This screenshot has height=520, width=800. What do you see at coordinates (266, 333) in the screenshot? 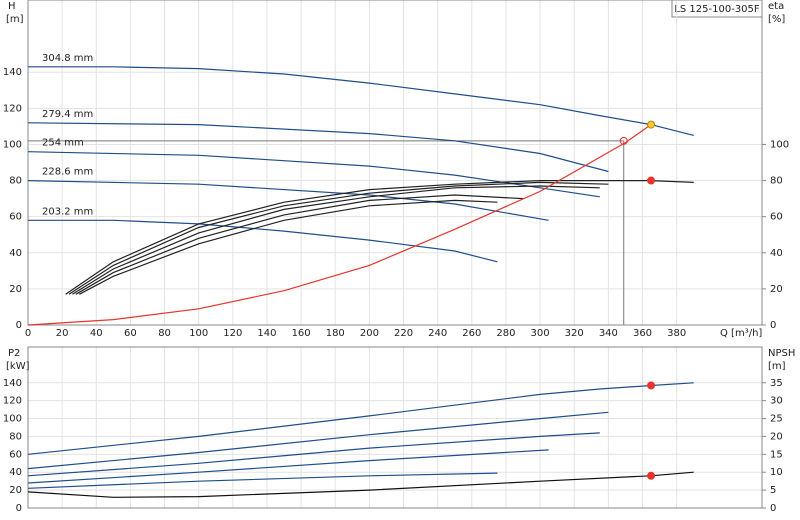
I see `x-tick-label: 140` at bounding box center [266, 333].